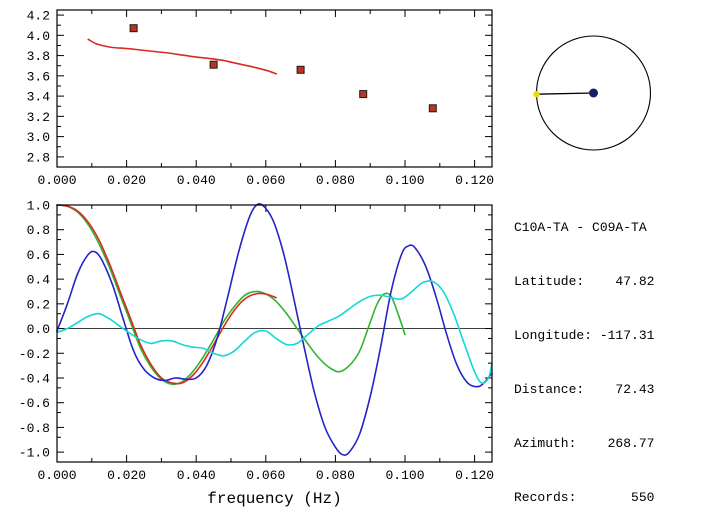 This screenshot has width=703, height=519. I want to click on red-curve-path, so click(166, 294).